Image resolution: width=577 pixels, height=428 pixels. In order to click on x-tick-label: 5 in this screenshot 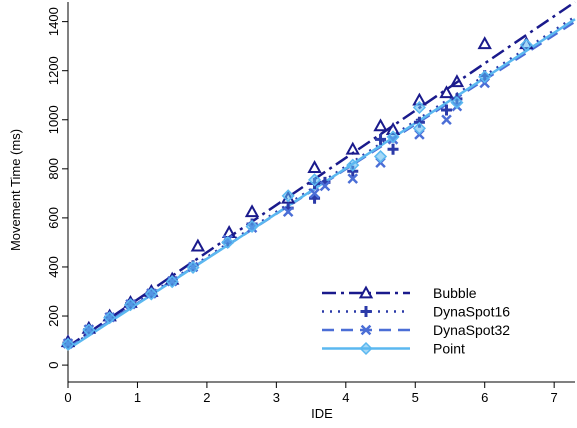, I will do `click(415, 397)`.